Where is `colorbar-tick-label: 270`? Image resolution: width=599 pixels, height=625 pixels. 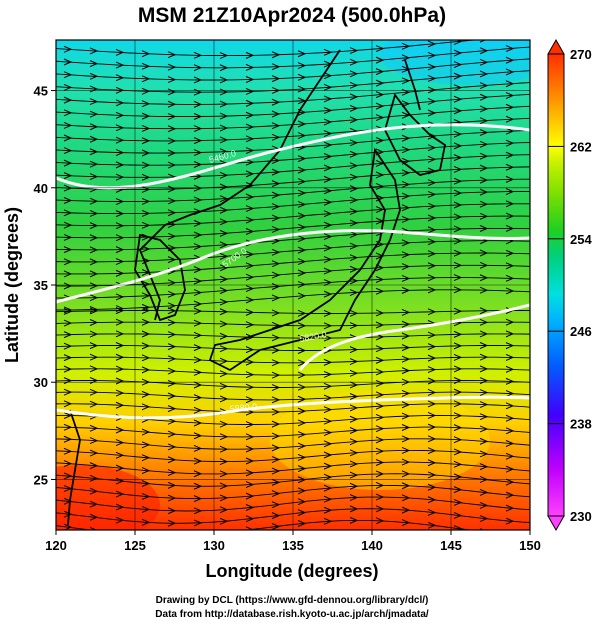
colorbar-tick-label: 270 is located at coordinates (581, 54).